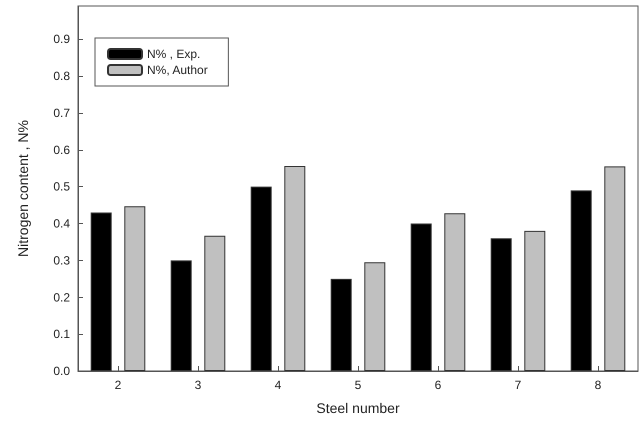  Describe the element at coordinates (61, 260) in the screenshot. I see `y-tick-label: 0.3` at that location.